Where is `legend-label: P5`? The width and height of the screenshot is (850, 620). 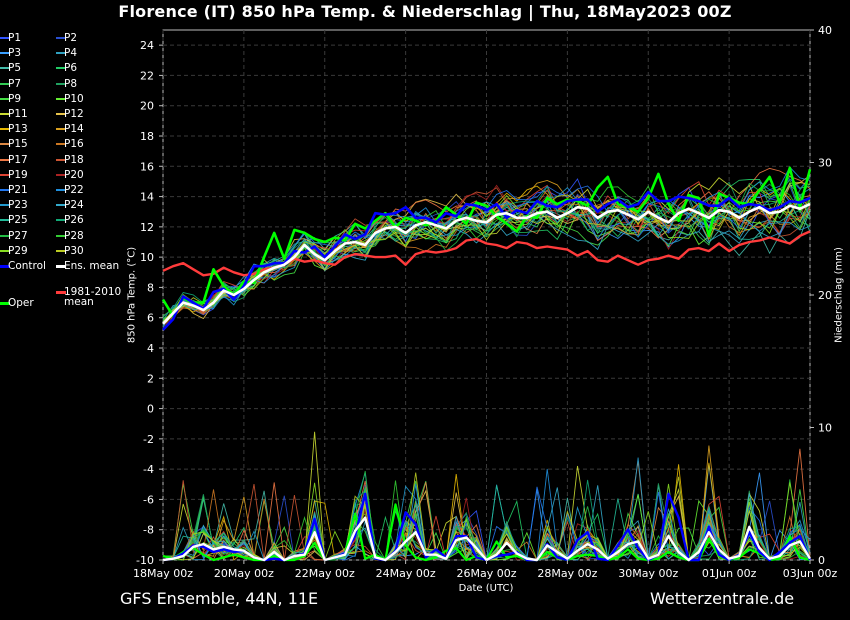 legend-label: P5 is located at coordinates (15, 68).